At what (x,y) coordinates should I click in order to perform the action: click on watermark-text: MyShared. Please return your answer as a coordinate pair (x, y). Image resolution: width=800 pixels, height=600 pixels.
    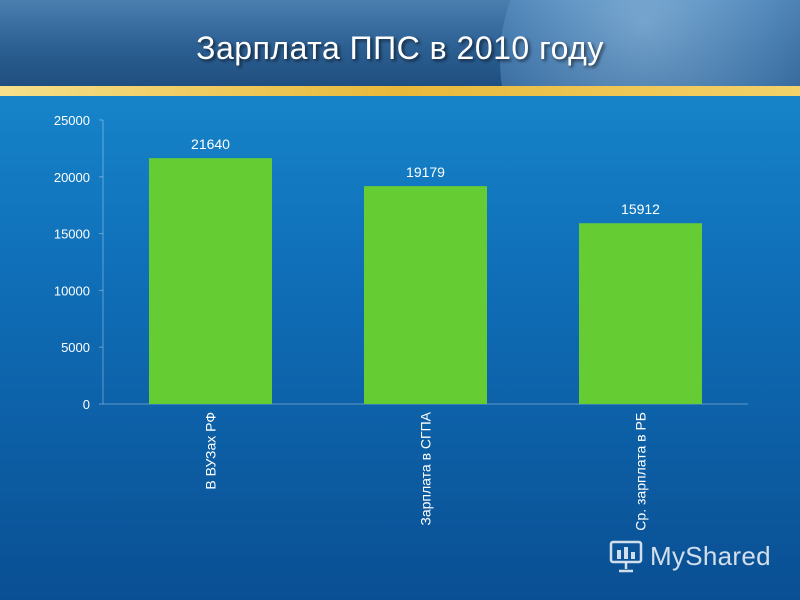
    Looking at the image, I should click on (710, 555).